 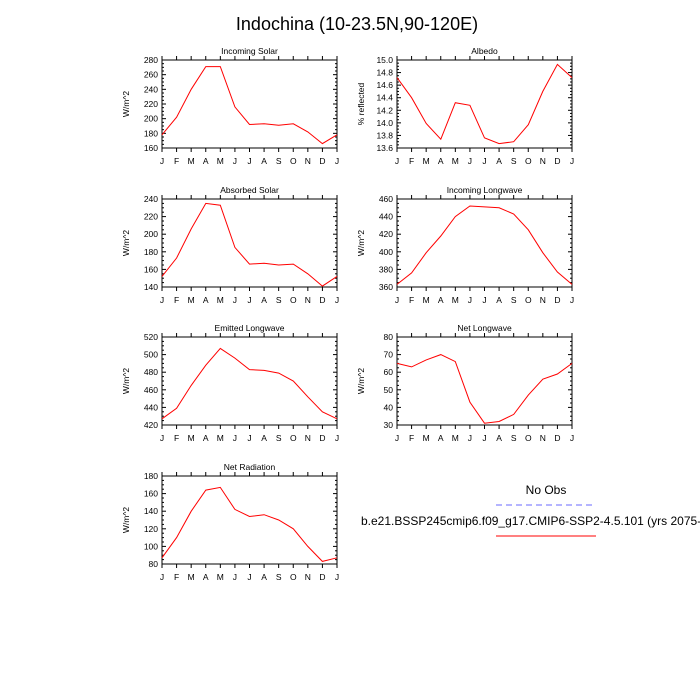 I want to click on y-tick-label: 240, so click(x=151, y=199).